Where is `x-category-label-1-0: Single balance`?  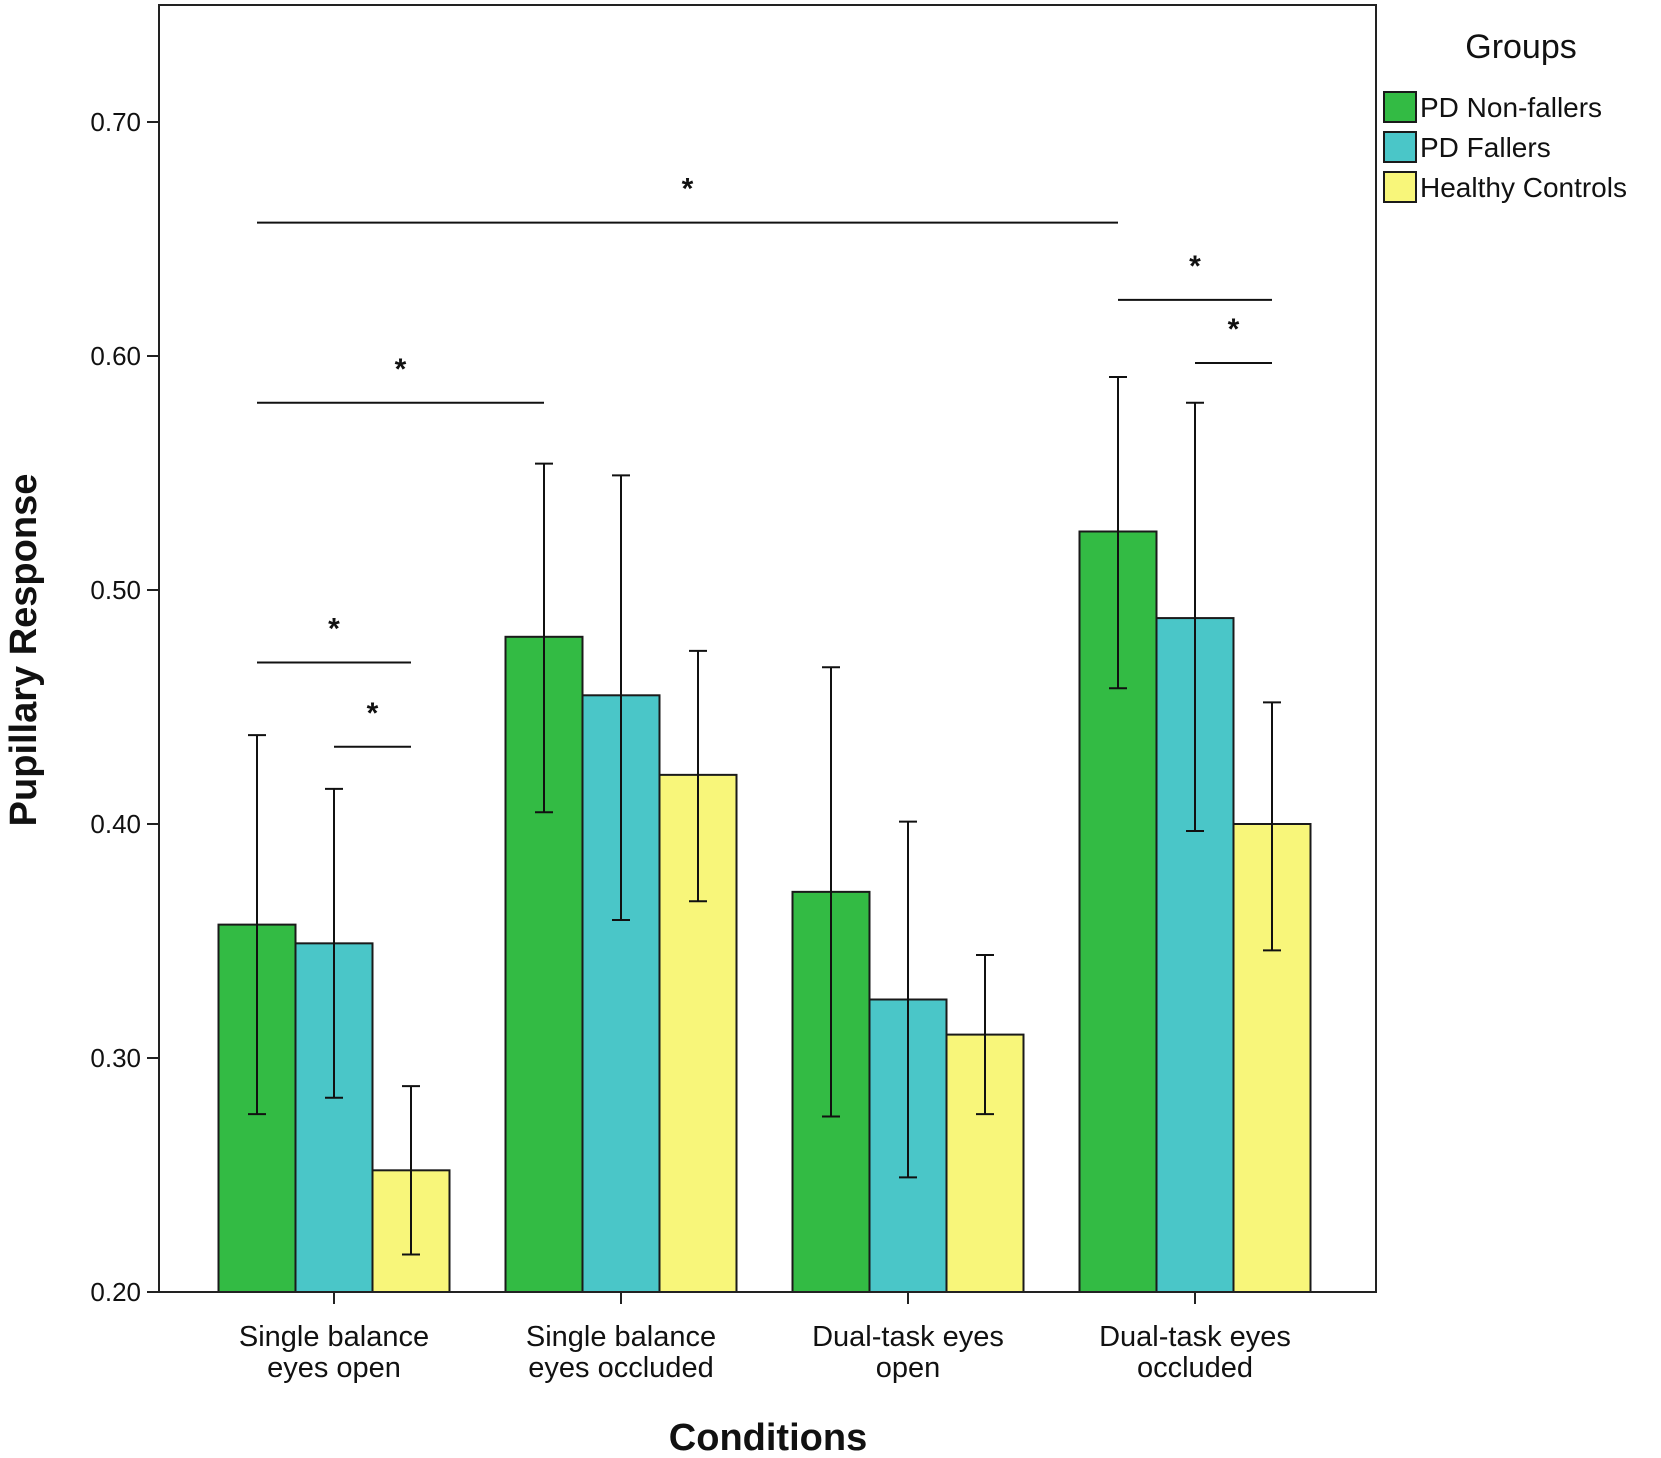
x-category-label-1-0: Single balance is located at coordinates (621, 1337).